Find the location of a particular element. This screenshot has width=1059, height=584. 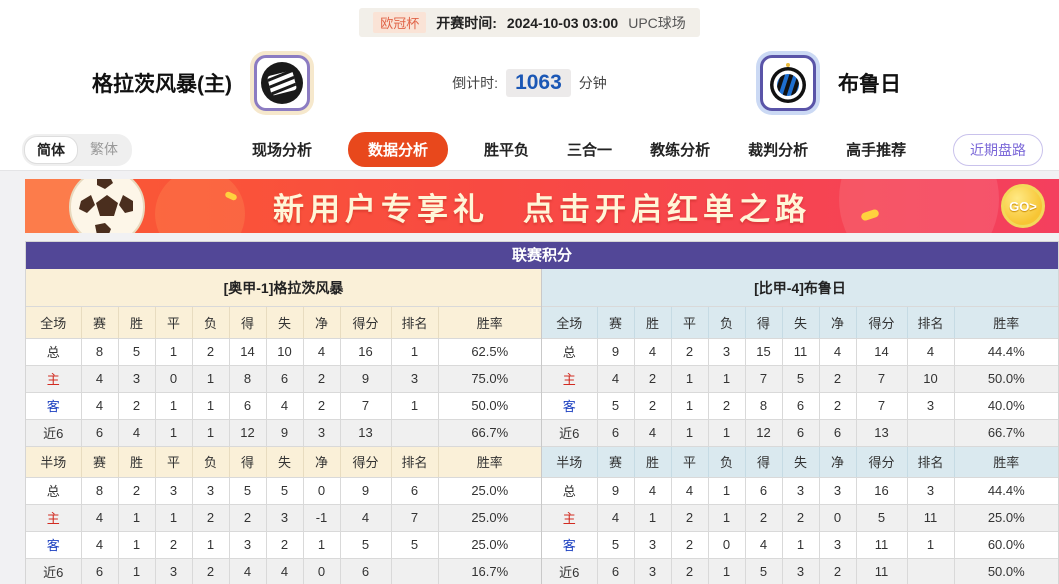

lang-simplified-button: 简体 is located at coordinates (51, 149).